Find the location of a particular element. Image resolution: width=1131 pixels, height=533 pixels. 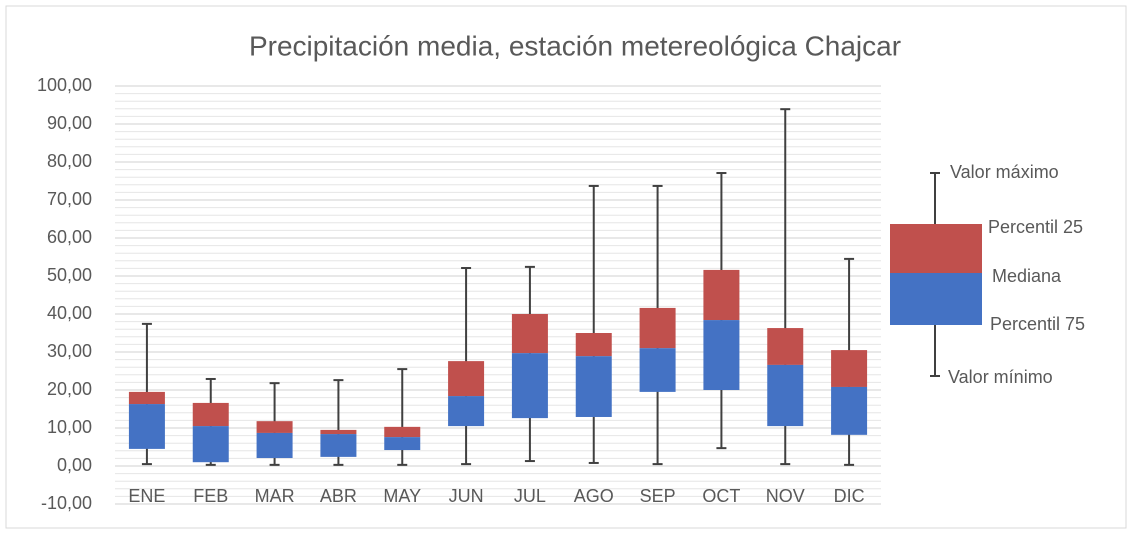

legend-label: Percentil 75 is located at coordinates (1037, 324).